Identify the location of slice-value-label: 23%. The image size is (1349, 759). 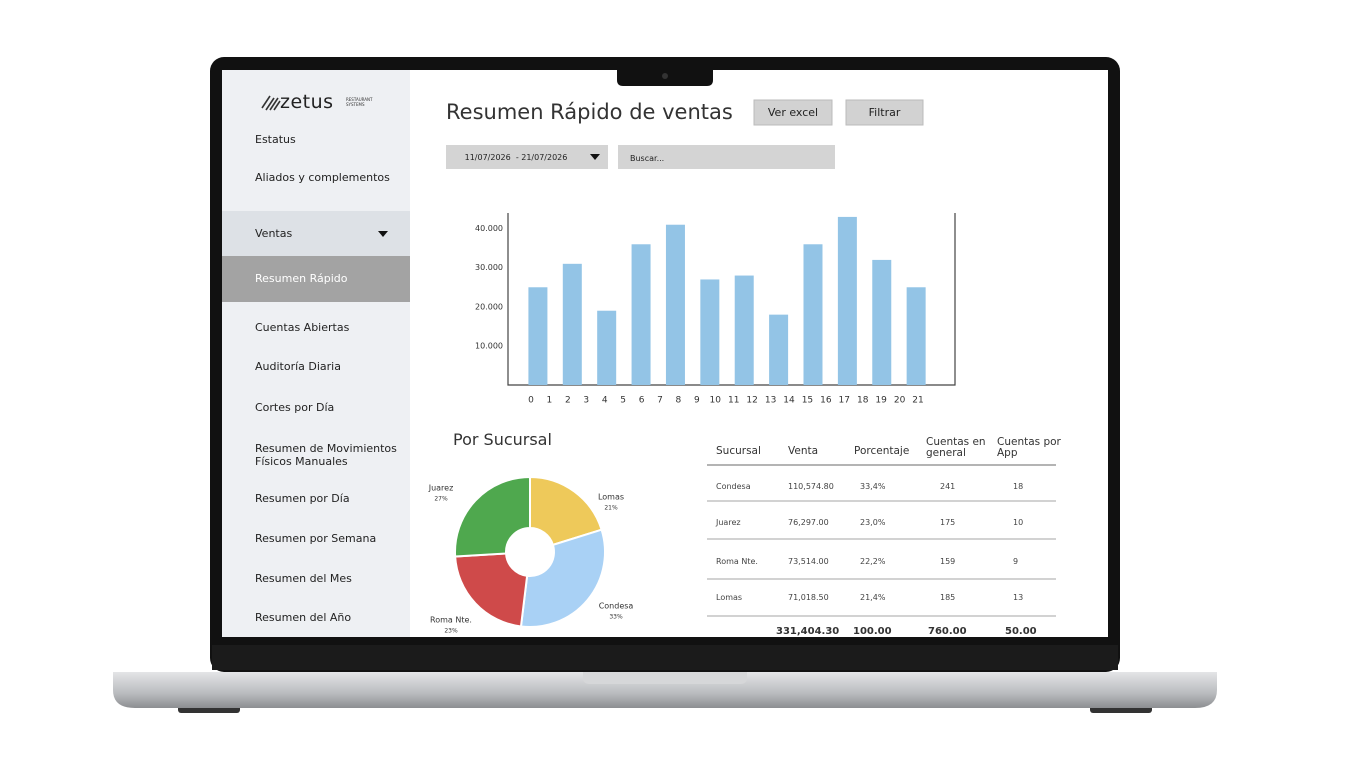
(451, 631).